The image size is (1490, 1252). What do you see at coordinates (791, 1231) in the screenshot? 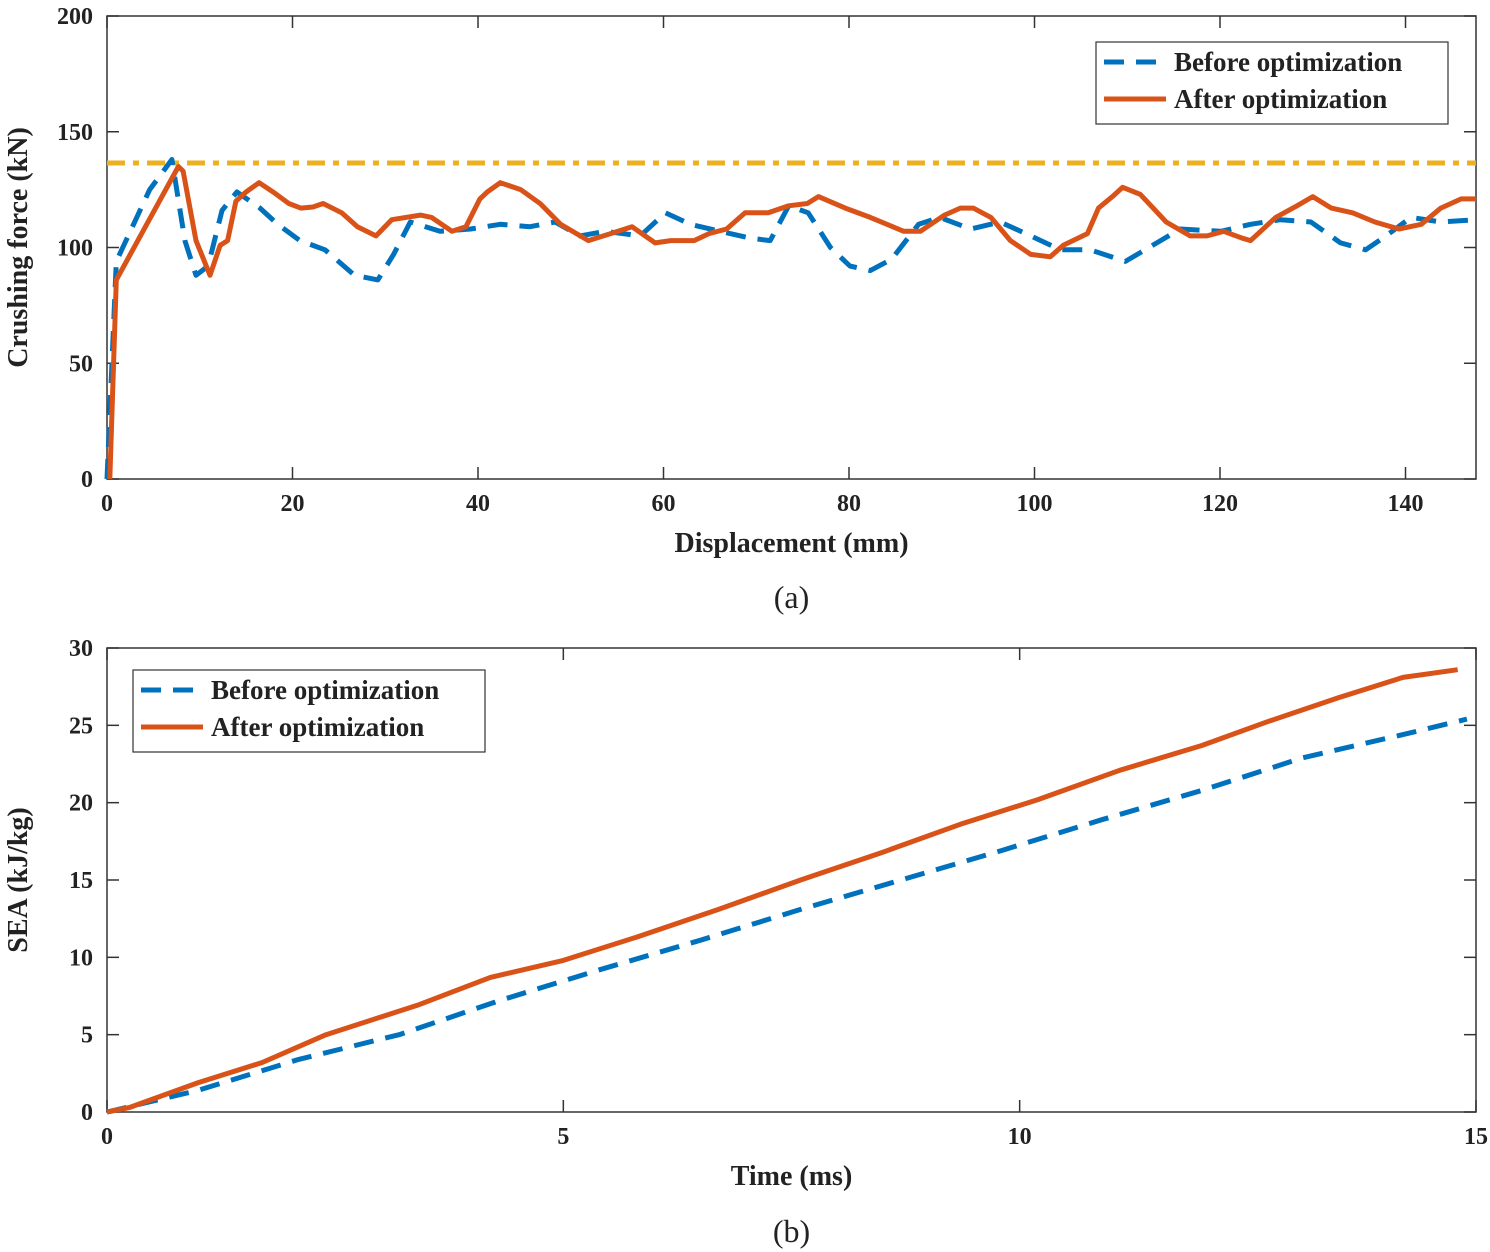
I see `caption: (b)` at bounding box center [791, 1231].